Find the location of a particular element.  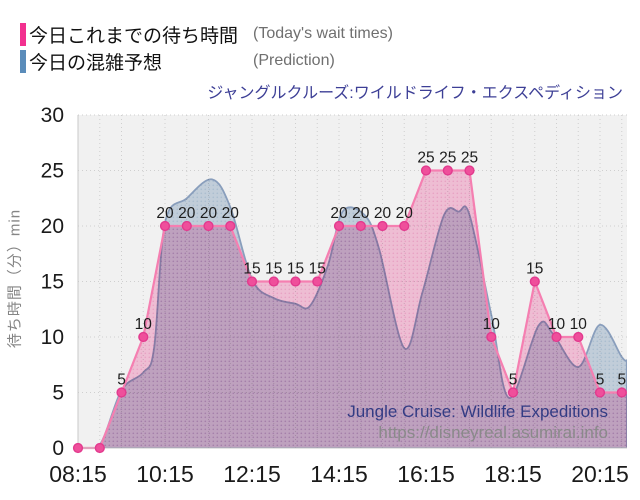

legend-swatch-prediction-icon is located at coordinates (23, 61).